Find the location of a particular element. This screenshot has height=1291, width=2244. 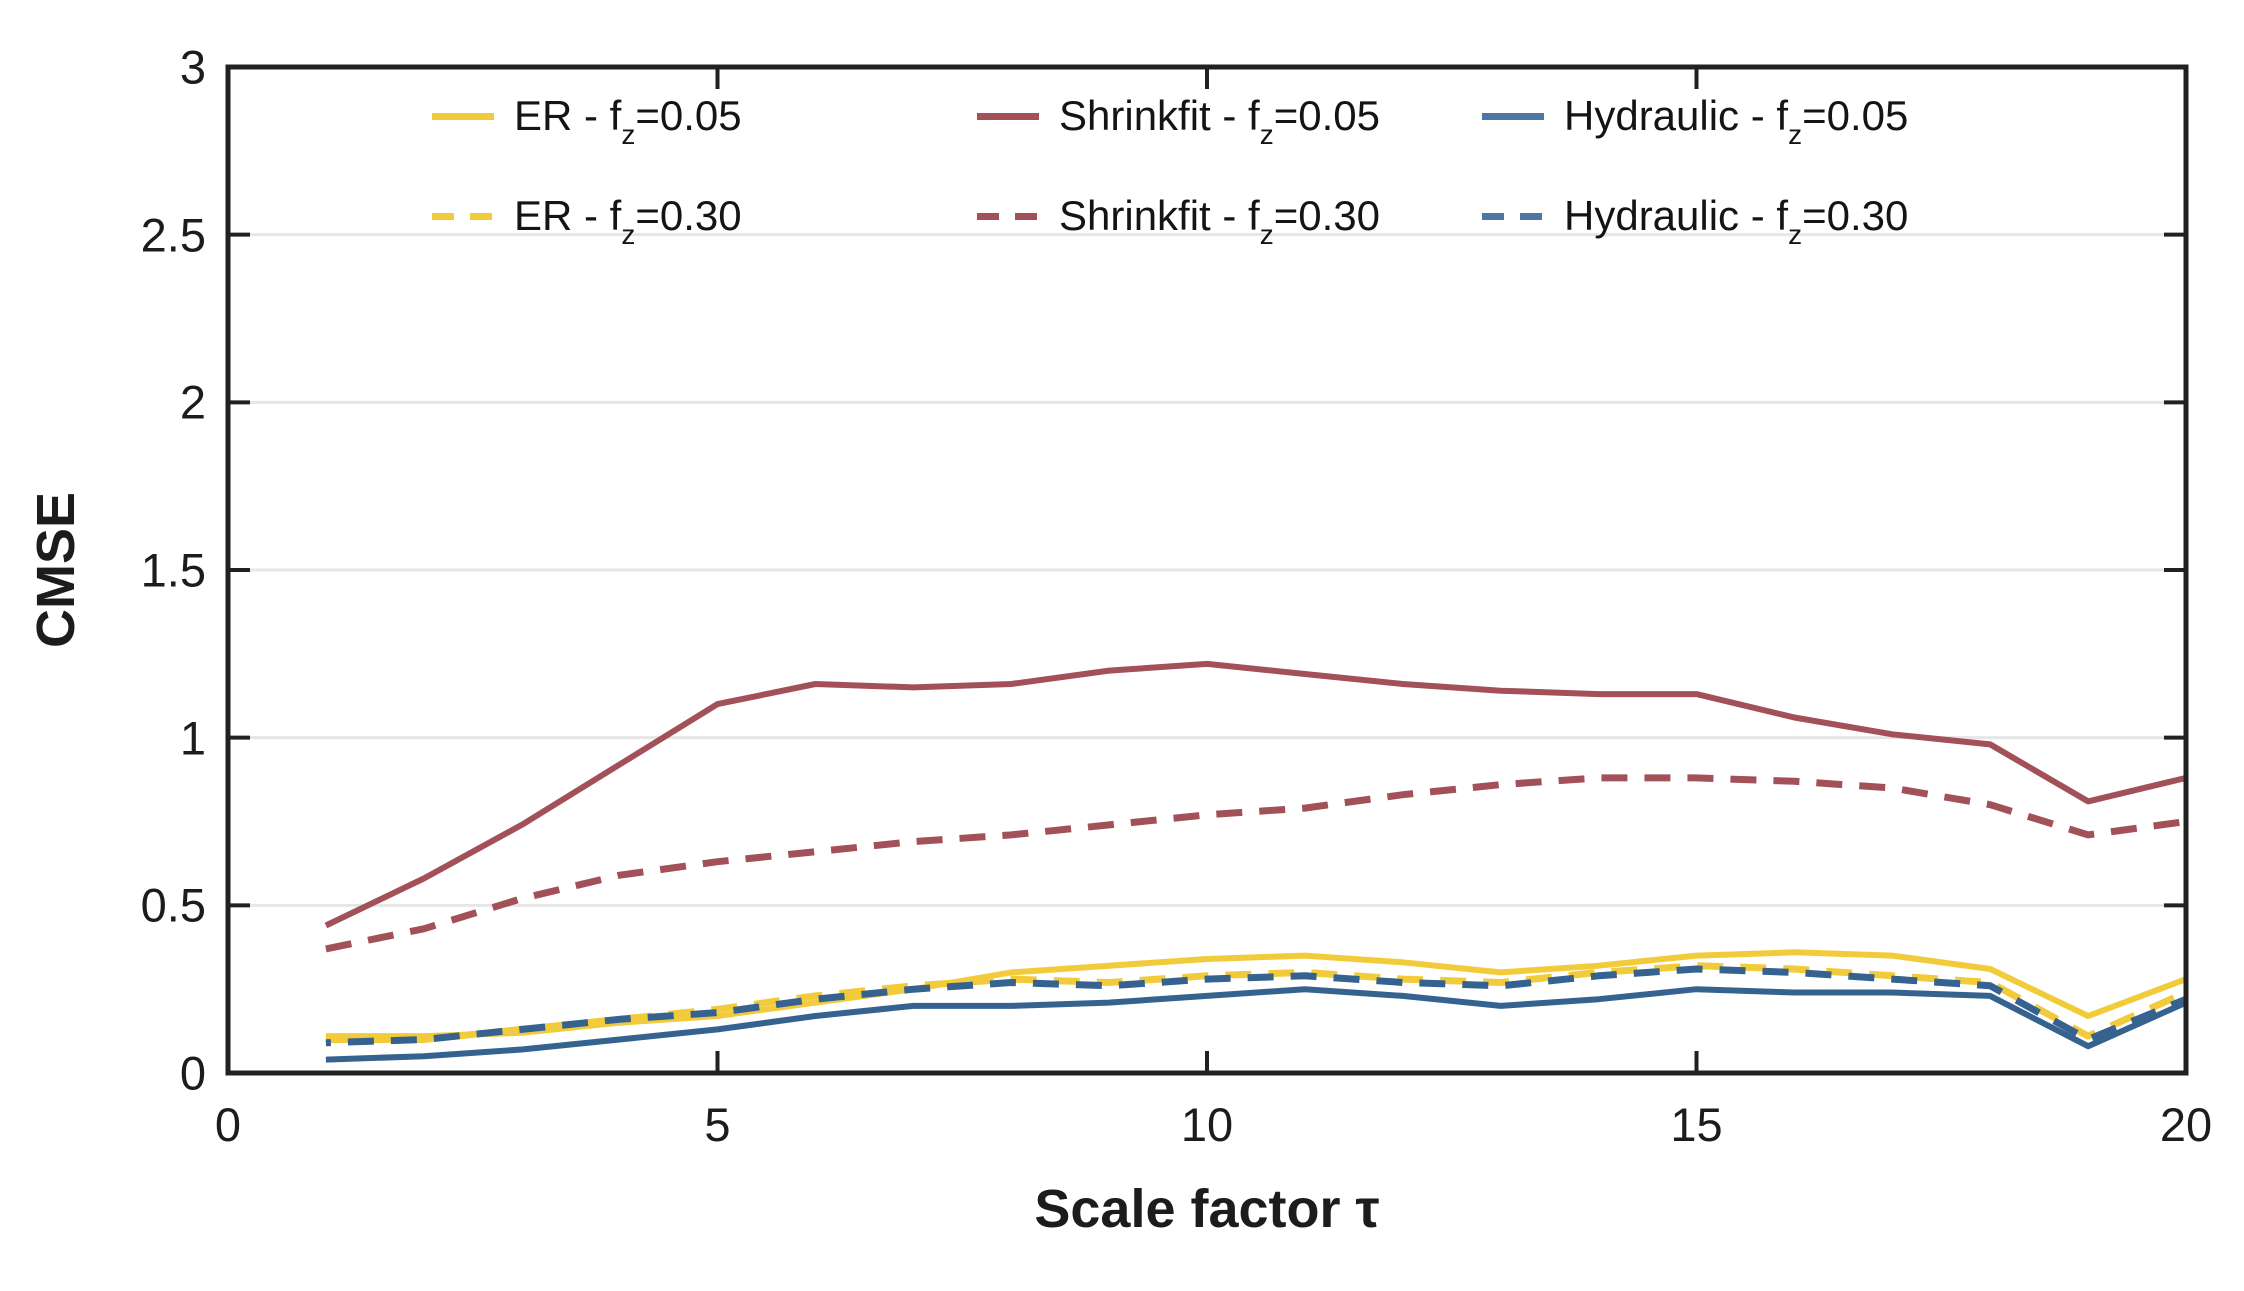

legend-item: Hydraulic - fz=0.30 is located at coordinates (1762, 217).